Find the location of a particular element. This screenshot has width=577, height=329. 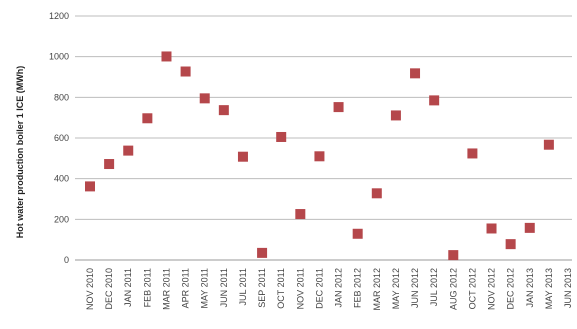

y-axis-label: Hot water production boiler 1 ICE (MWh) is located at coordinates (20, 152).